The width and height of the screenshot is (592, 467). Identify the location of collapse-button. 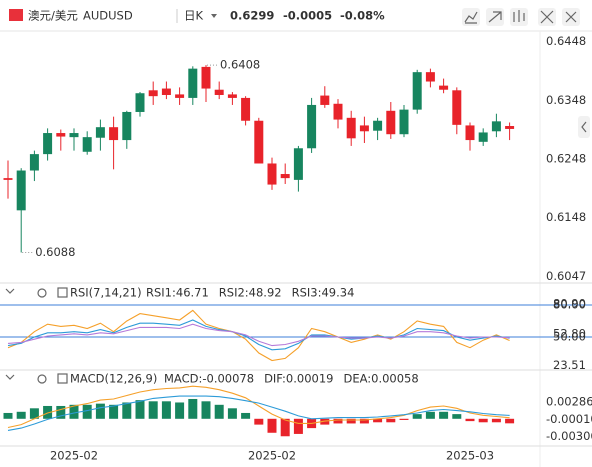
(584, 127).